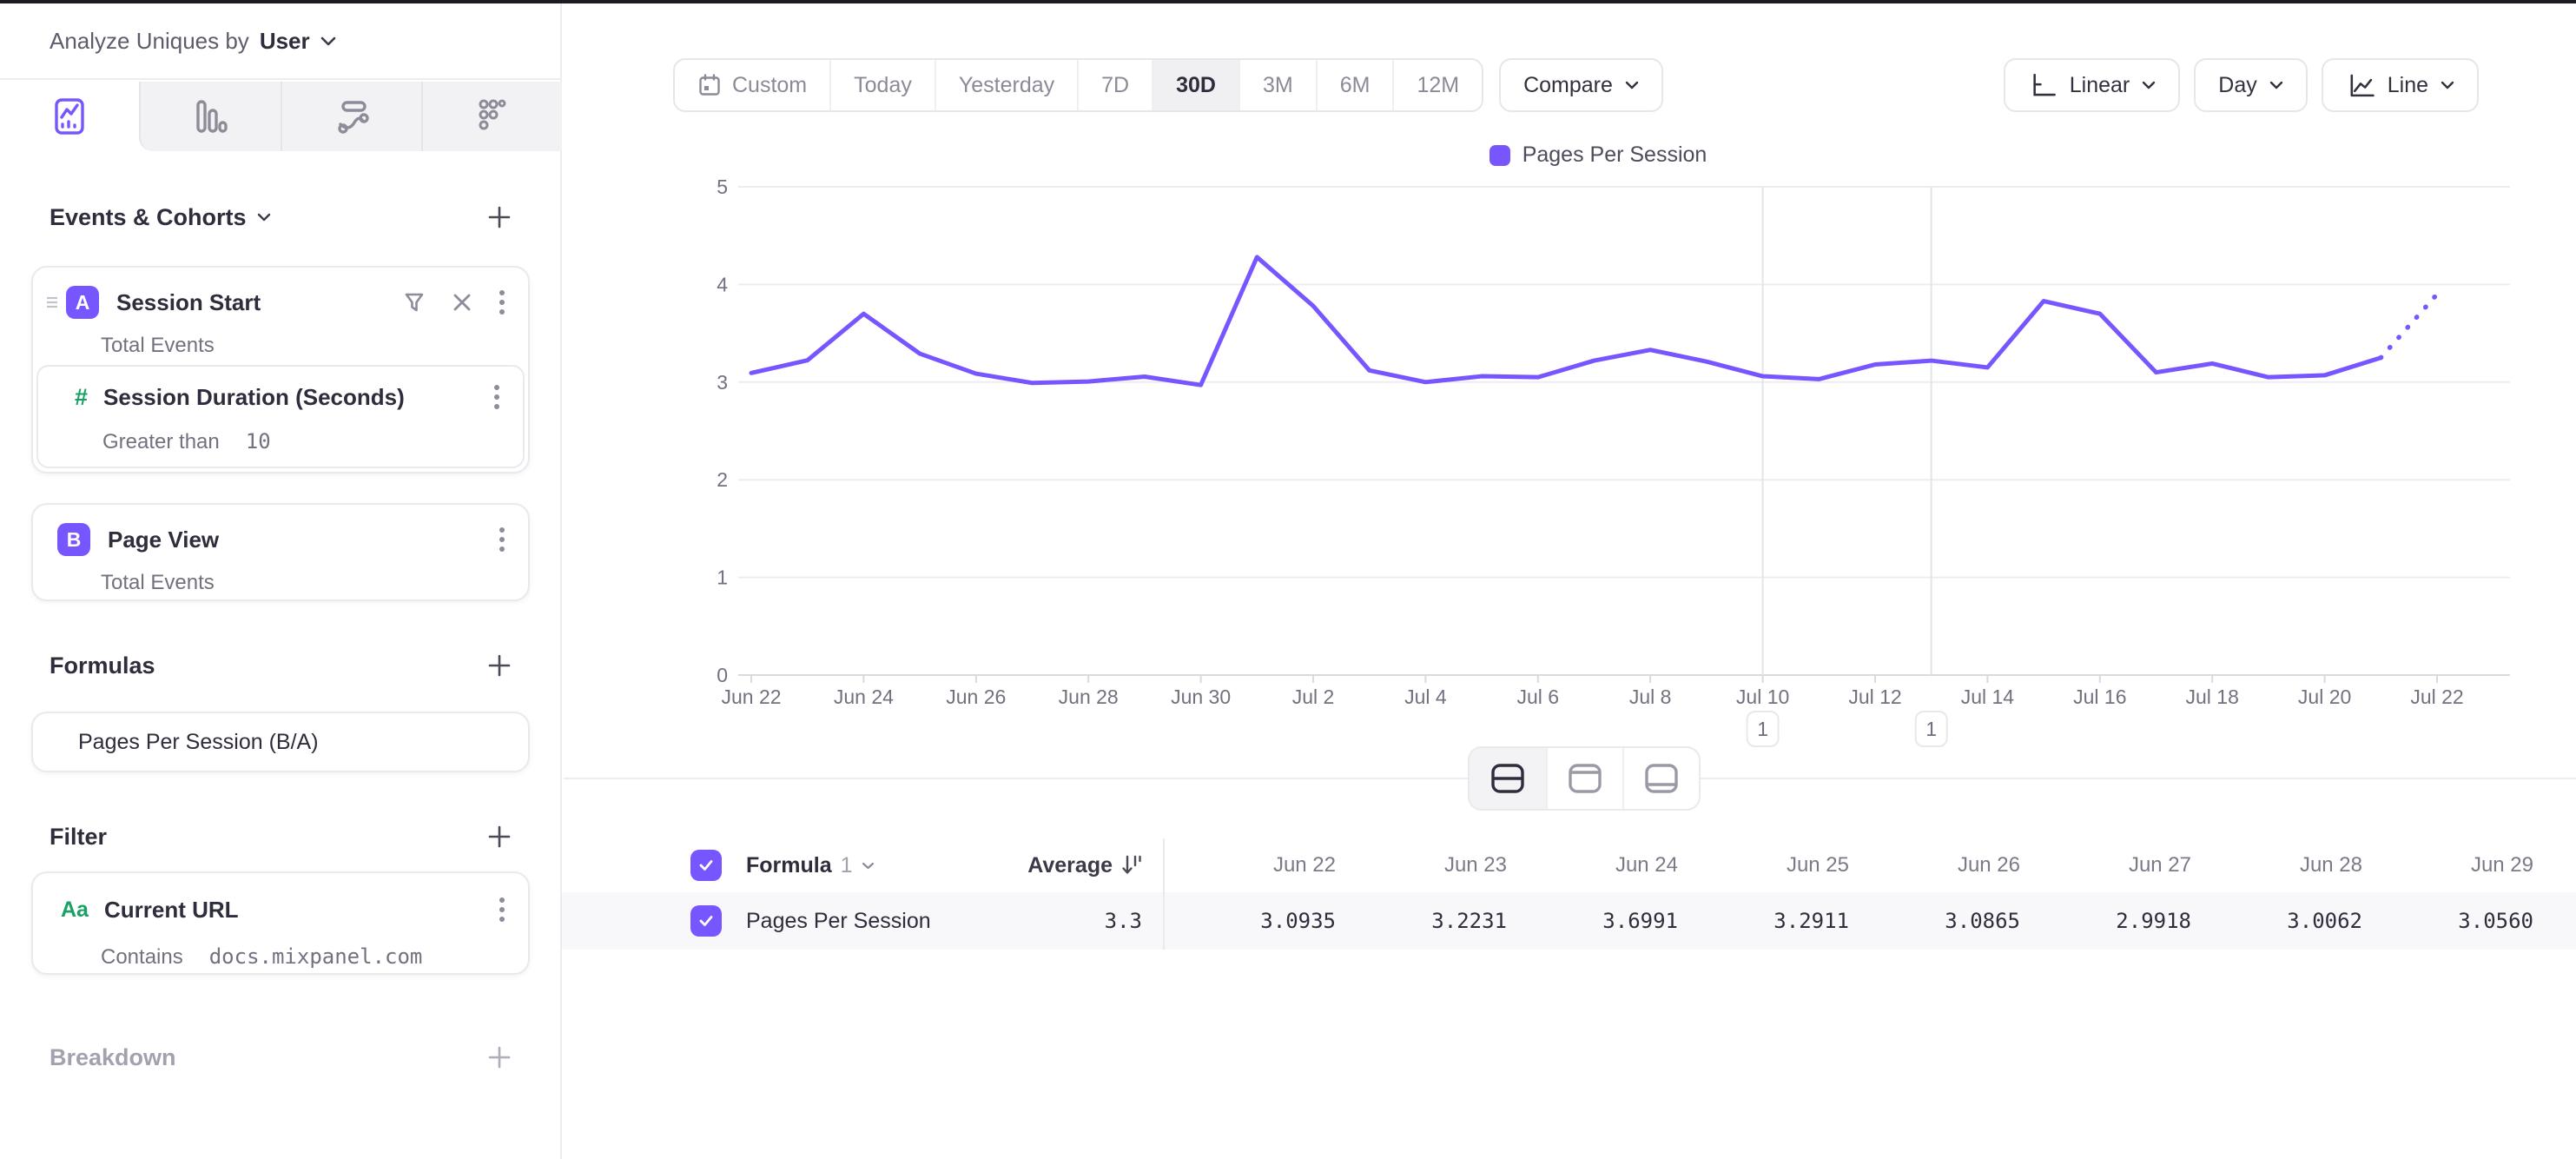  Describe the element at coordinates (1437, 85) in the screenshot. I see `date-range-12m: 12M` at that location.